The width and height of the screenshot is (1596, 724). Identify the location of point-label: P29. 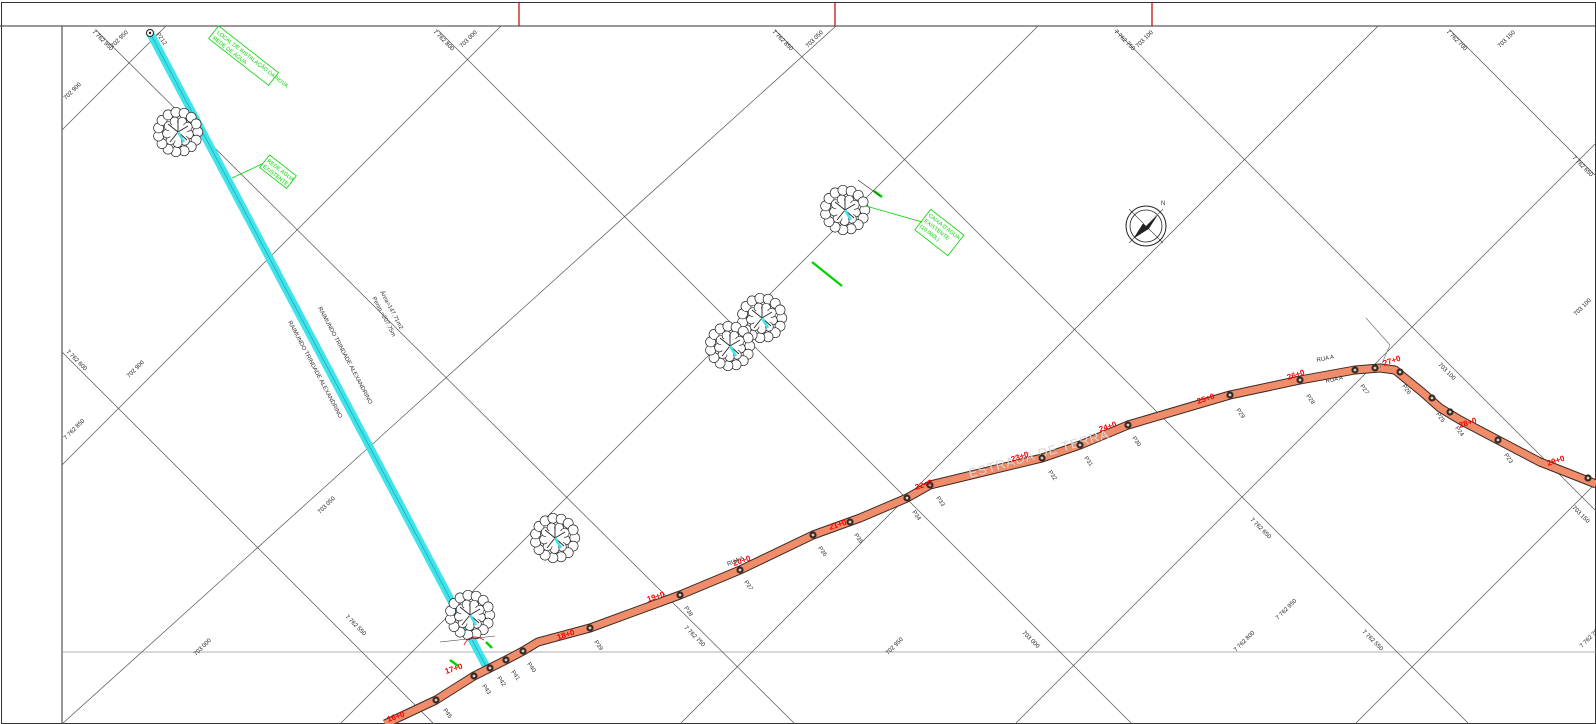
(1239, 414).